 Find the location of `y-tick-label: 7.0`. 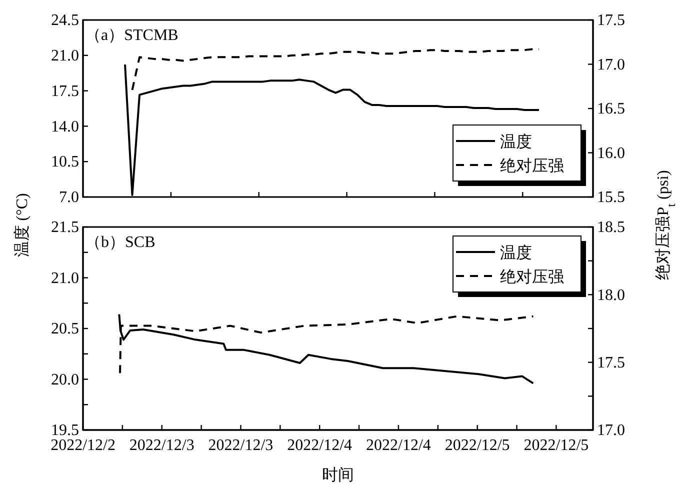

y-tick-label: 7.0 is located at coordinates (69, 197).